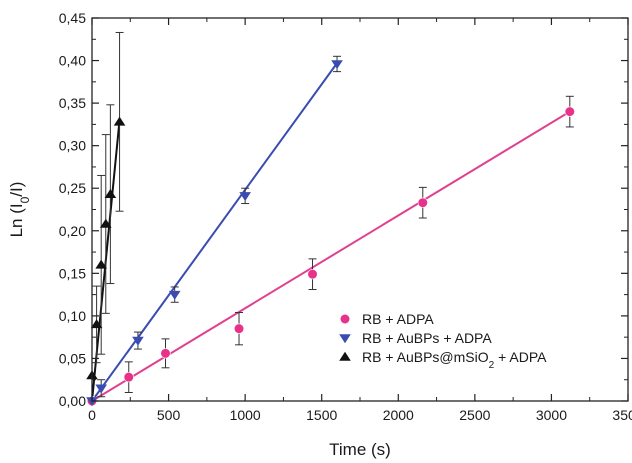 Image resolution: width=632 pixels, height=463 pixels. I want to click on y-axis-title-main: Ln (I, so click(16, 220).